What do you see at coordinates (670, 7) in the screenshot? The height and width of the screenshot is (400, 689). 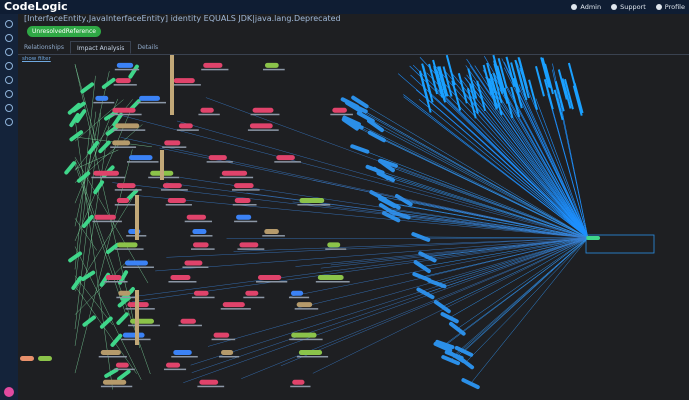 I see `nav-profile: Profile` at bounding box center [670, 7].